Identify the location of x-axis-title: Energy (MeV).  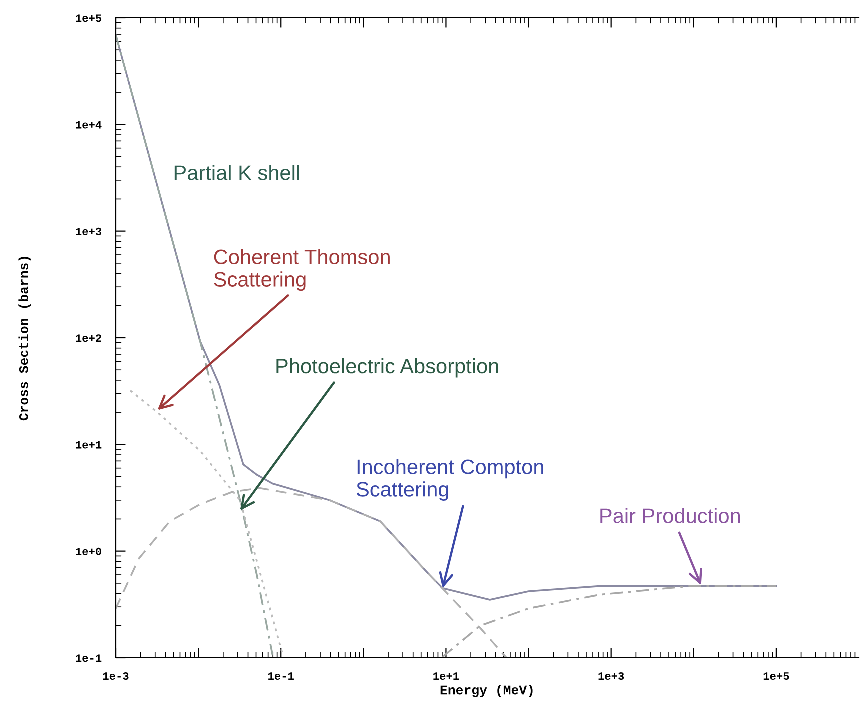
(486, 691).